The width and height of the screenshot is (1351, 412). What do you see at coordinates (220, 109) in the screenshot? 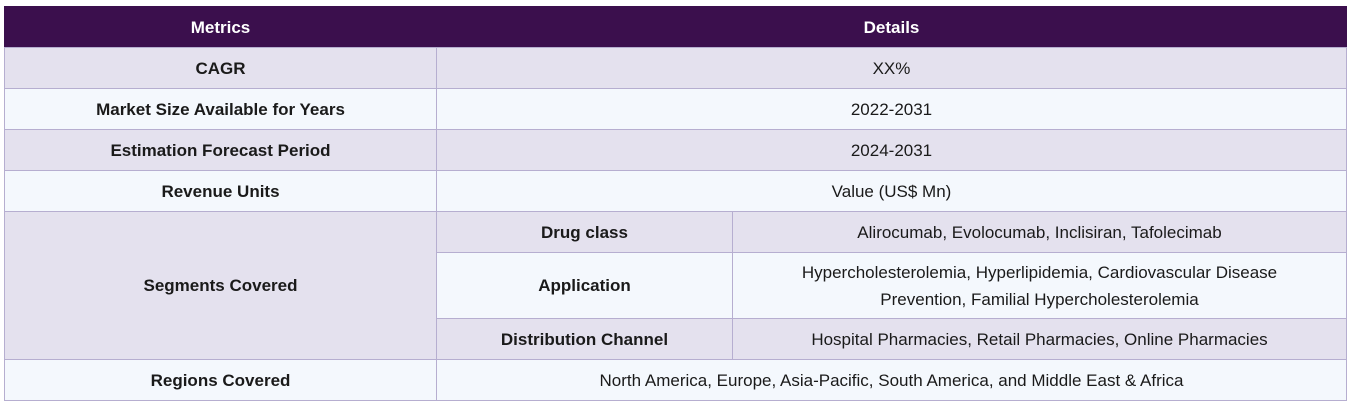
I see `metric-market-size: Market Size Available for Years` at bounding box center [220, 109].